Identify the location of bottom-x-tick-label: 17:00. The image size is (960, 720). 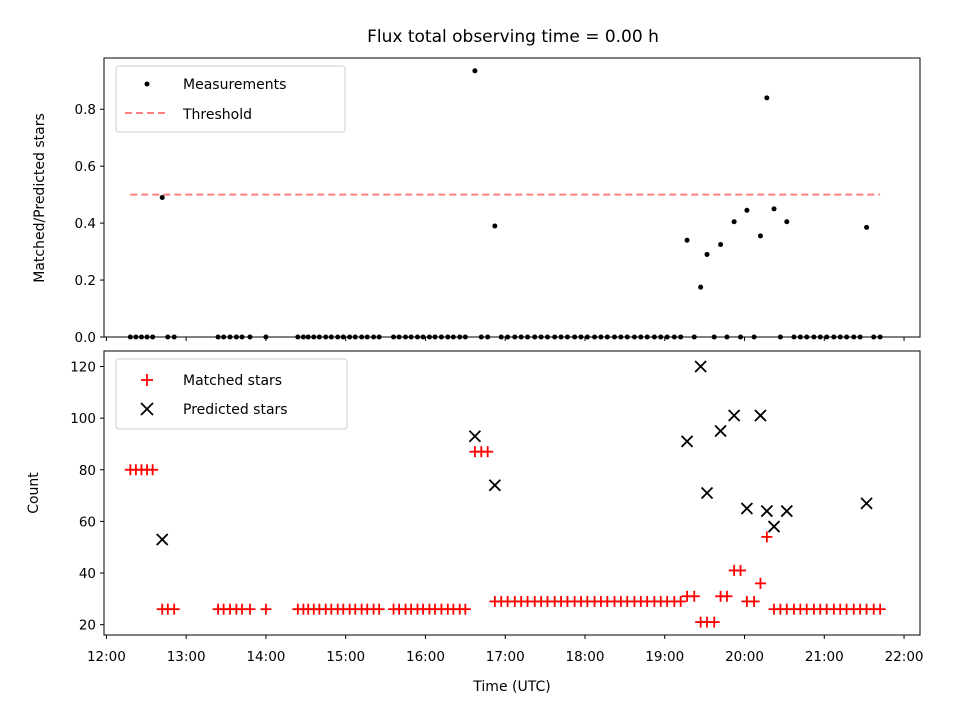
(505, 657).